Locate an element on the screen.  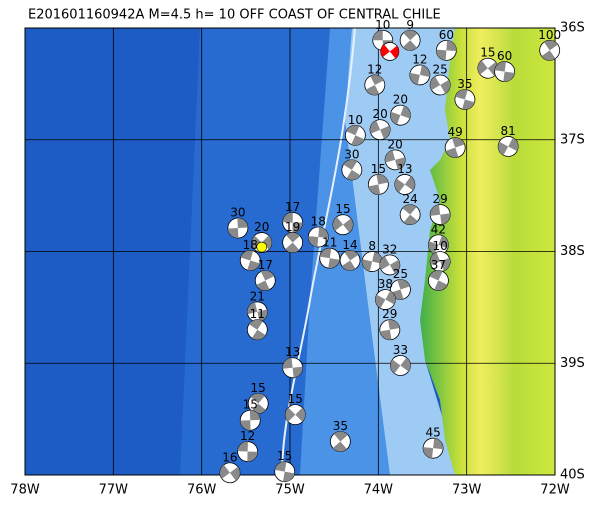
depth-label: 37 is located at coordinates (438, 265).